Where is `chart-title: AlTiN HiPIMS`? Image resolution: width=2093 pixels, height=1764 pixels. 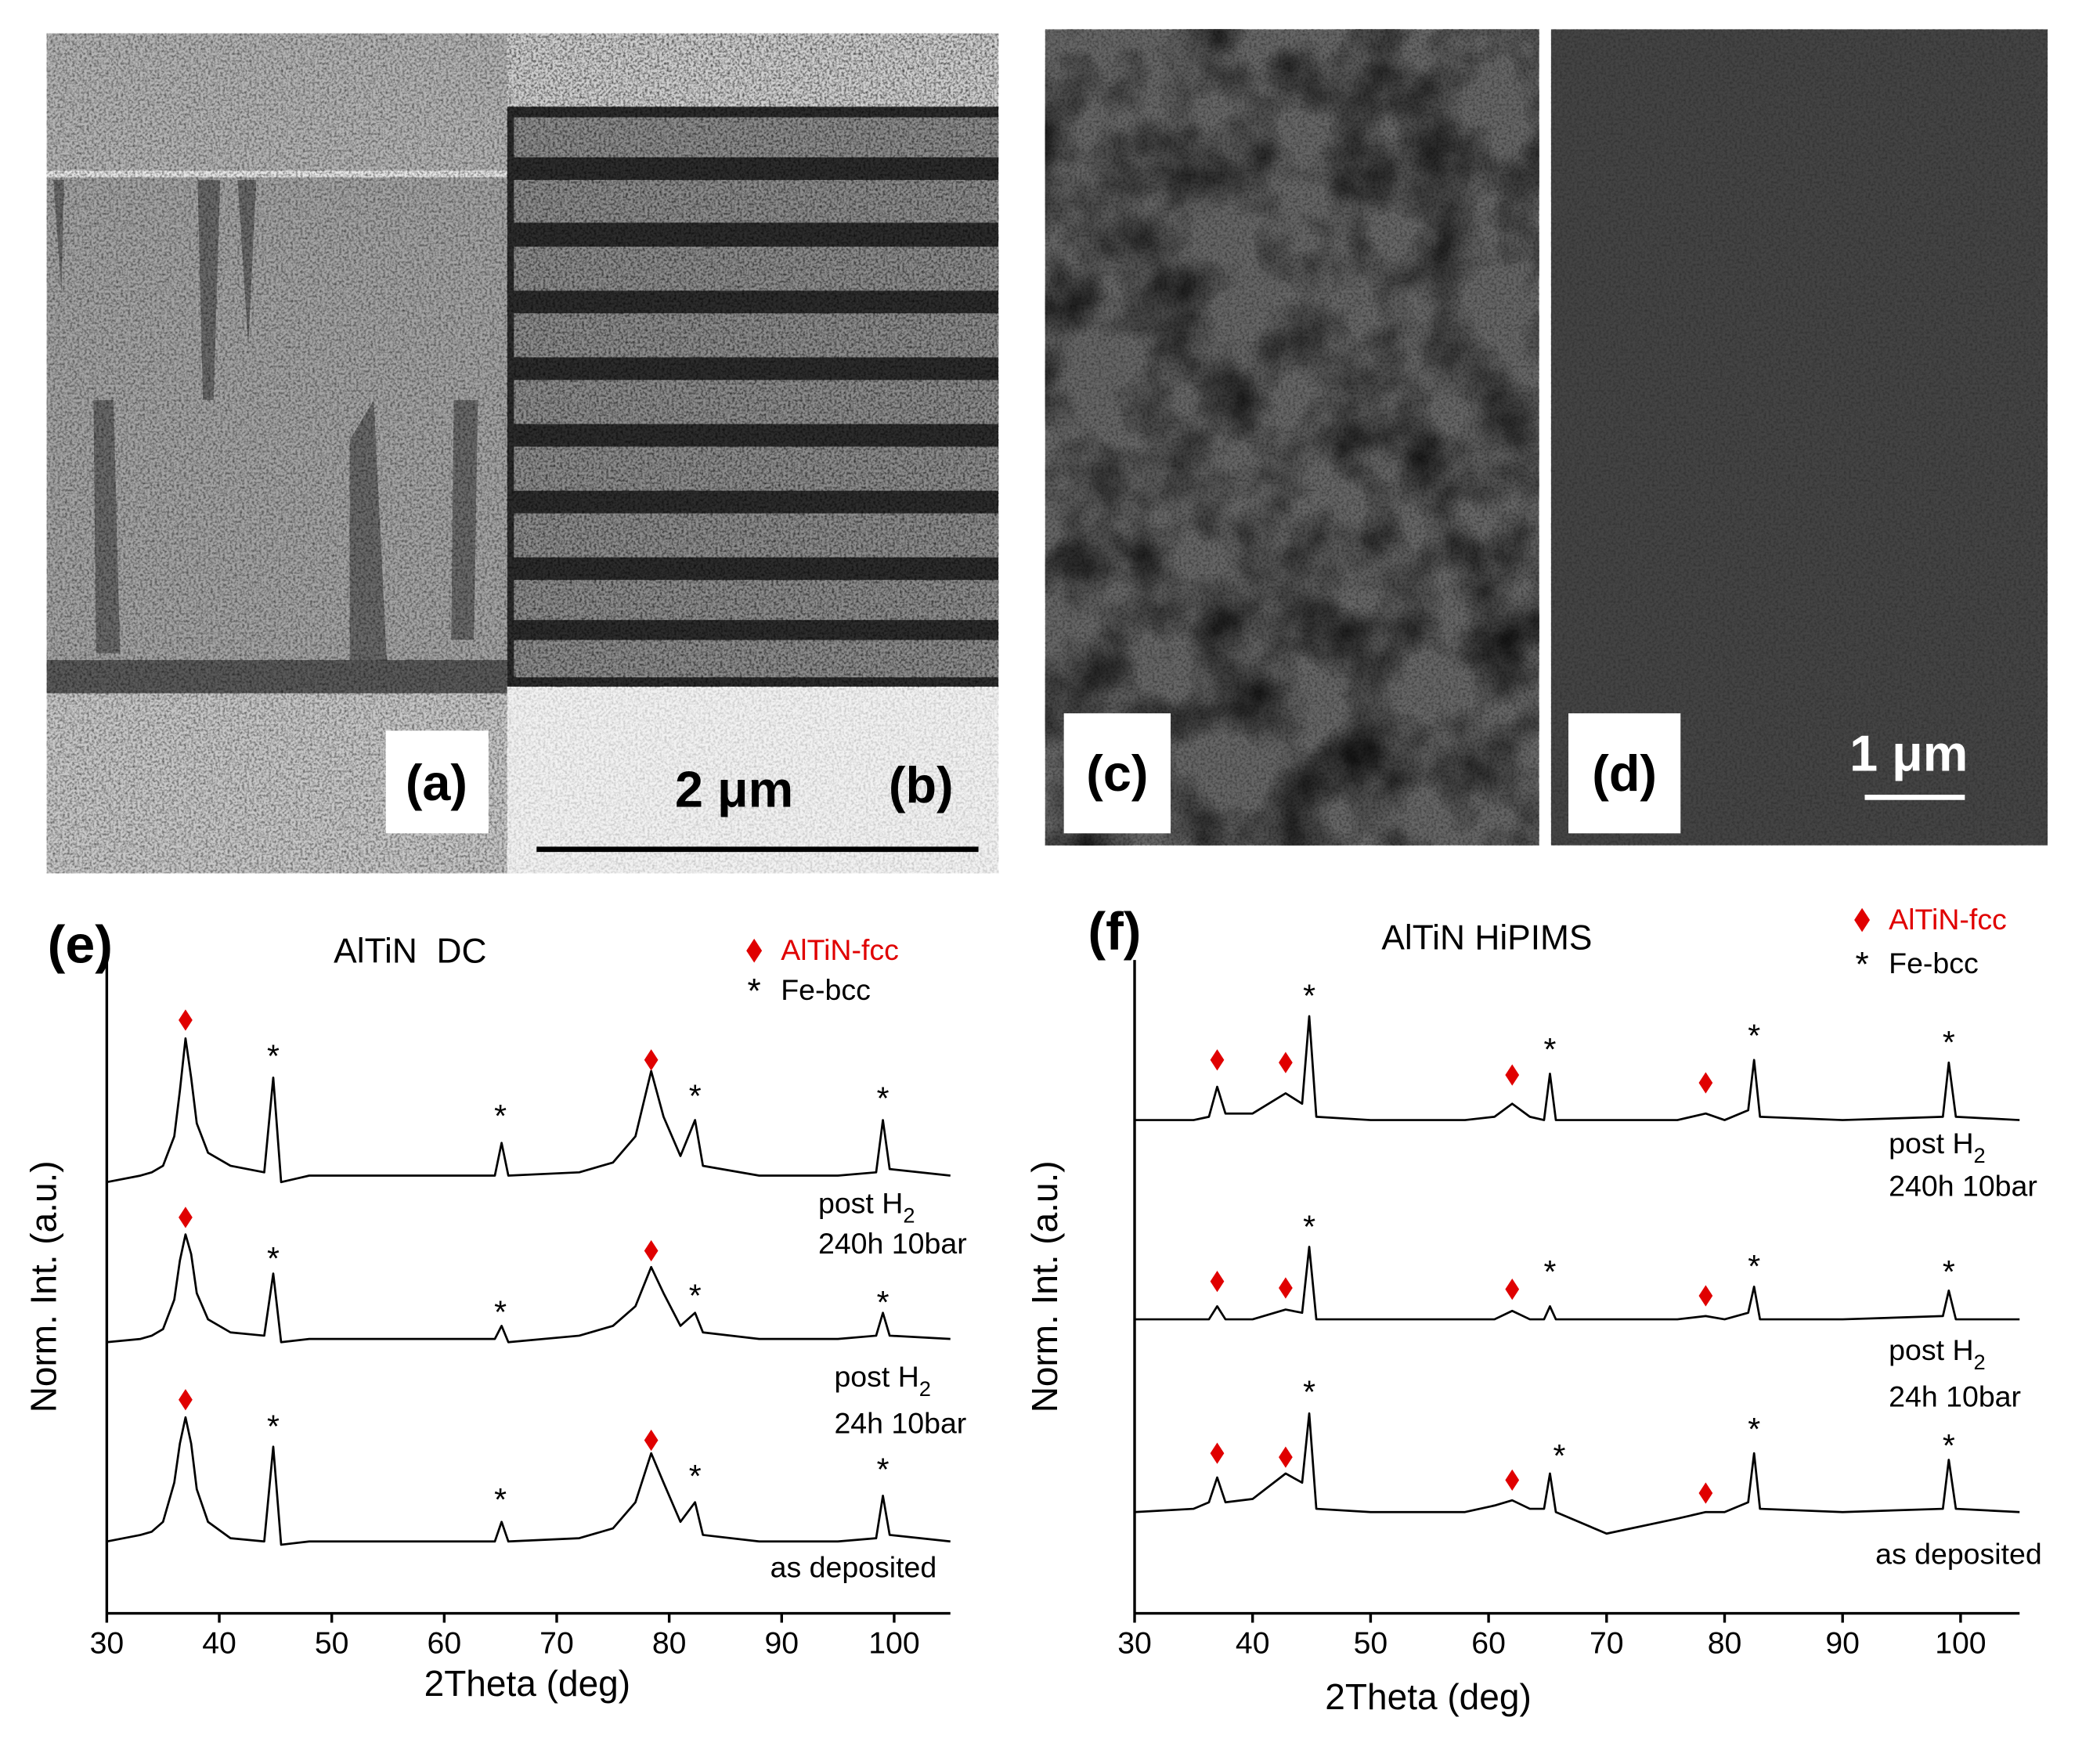 chart-title: AlTiN HiPIMS is located at coordinates (1486, 938).